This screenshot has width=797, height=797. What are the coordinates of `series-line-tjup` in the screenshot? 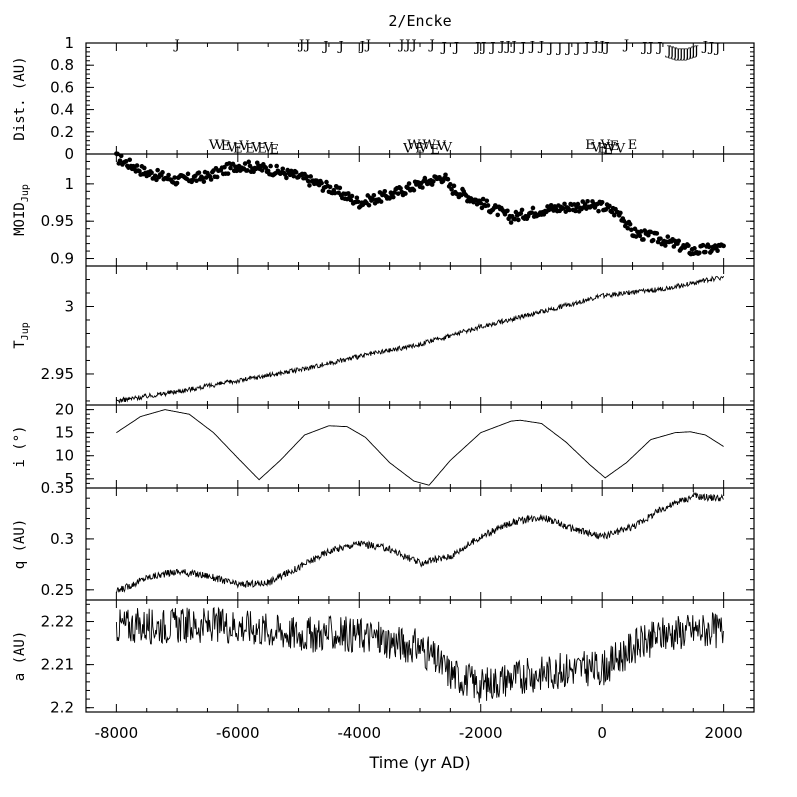 It's located at (420, 339).